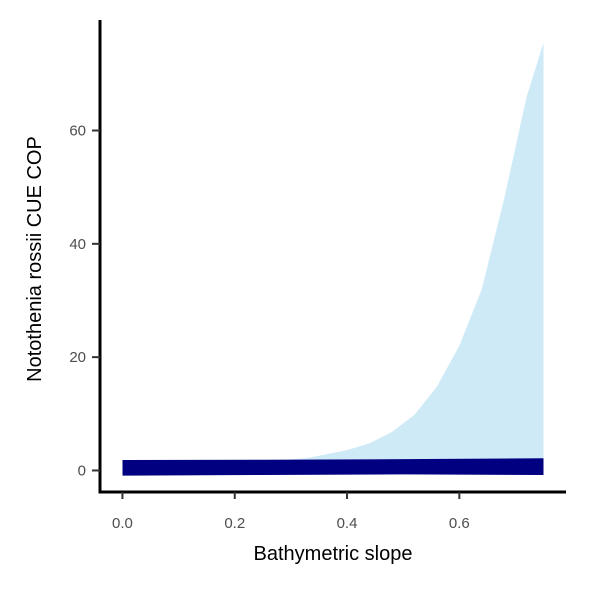 The image size is (590, 590). What do you see at coordinates (459, 523) in the screenshot?
I see `x-tick-label: 0.6` at bounding box center [459, 523].